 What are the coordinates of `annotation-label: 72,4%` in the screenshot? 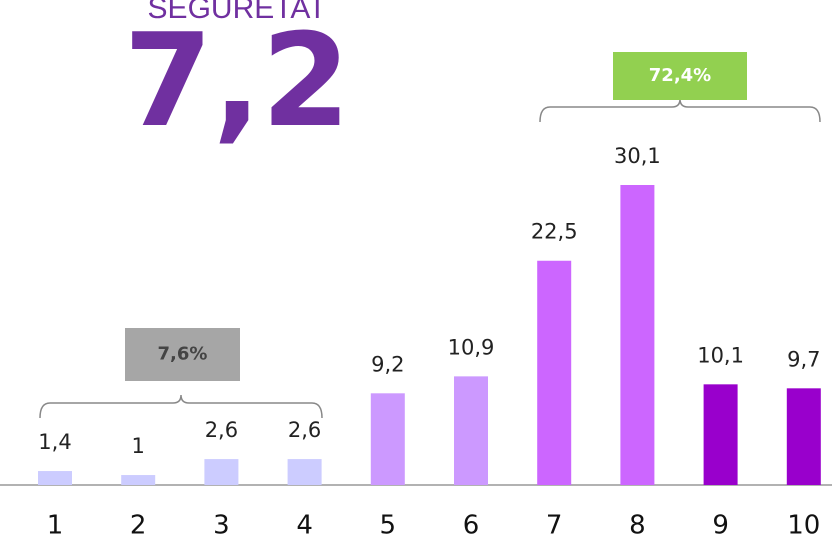 It's located at (680, 75).